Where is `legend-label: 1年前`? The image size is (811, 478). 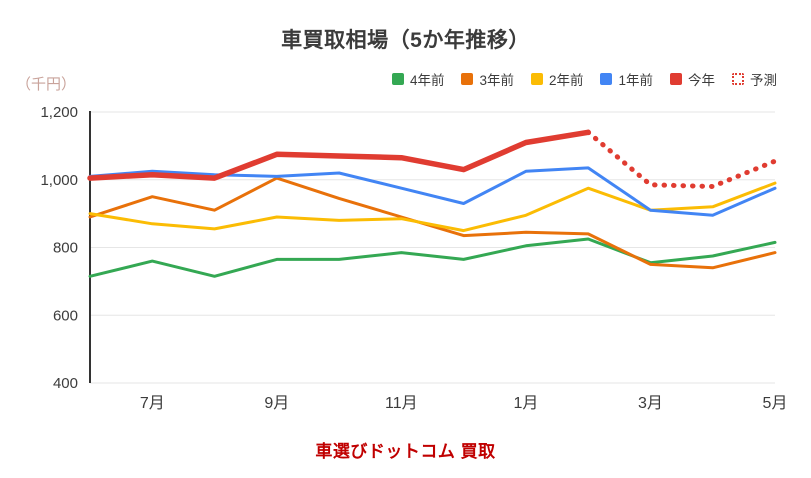
legend-label: 1年前 is located at coordinates (635, 80).